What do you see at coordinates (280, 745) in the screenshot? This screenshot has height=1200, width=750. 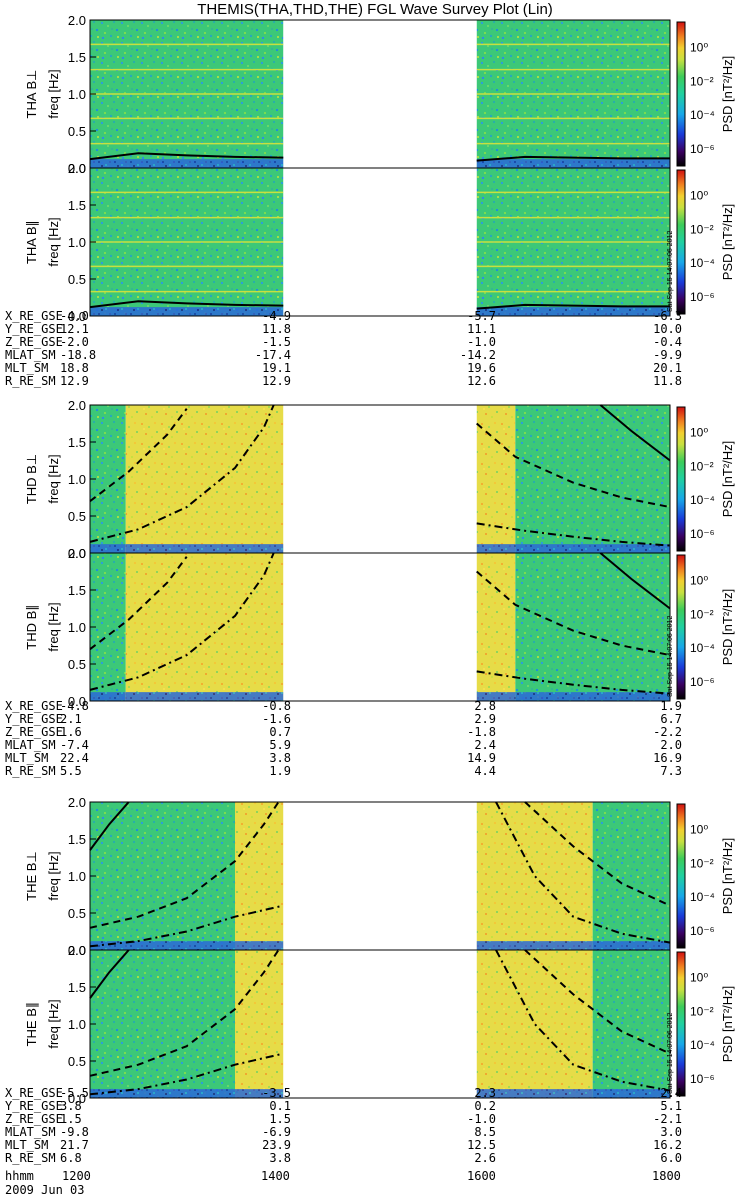 I see `ephemeris-value: 5.9` at bounding box center [280, 745].